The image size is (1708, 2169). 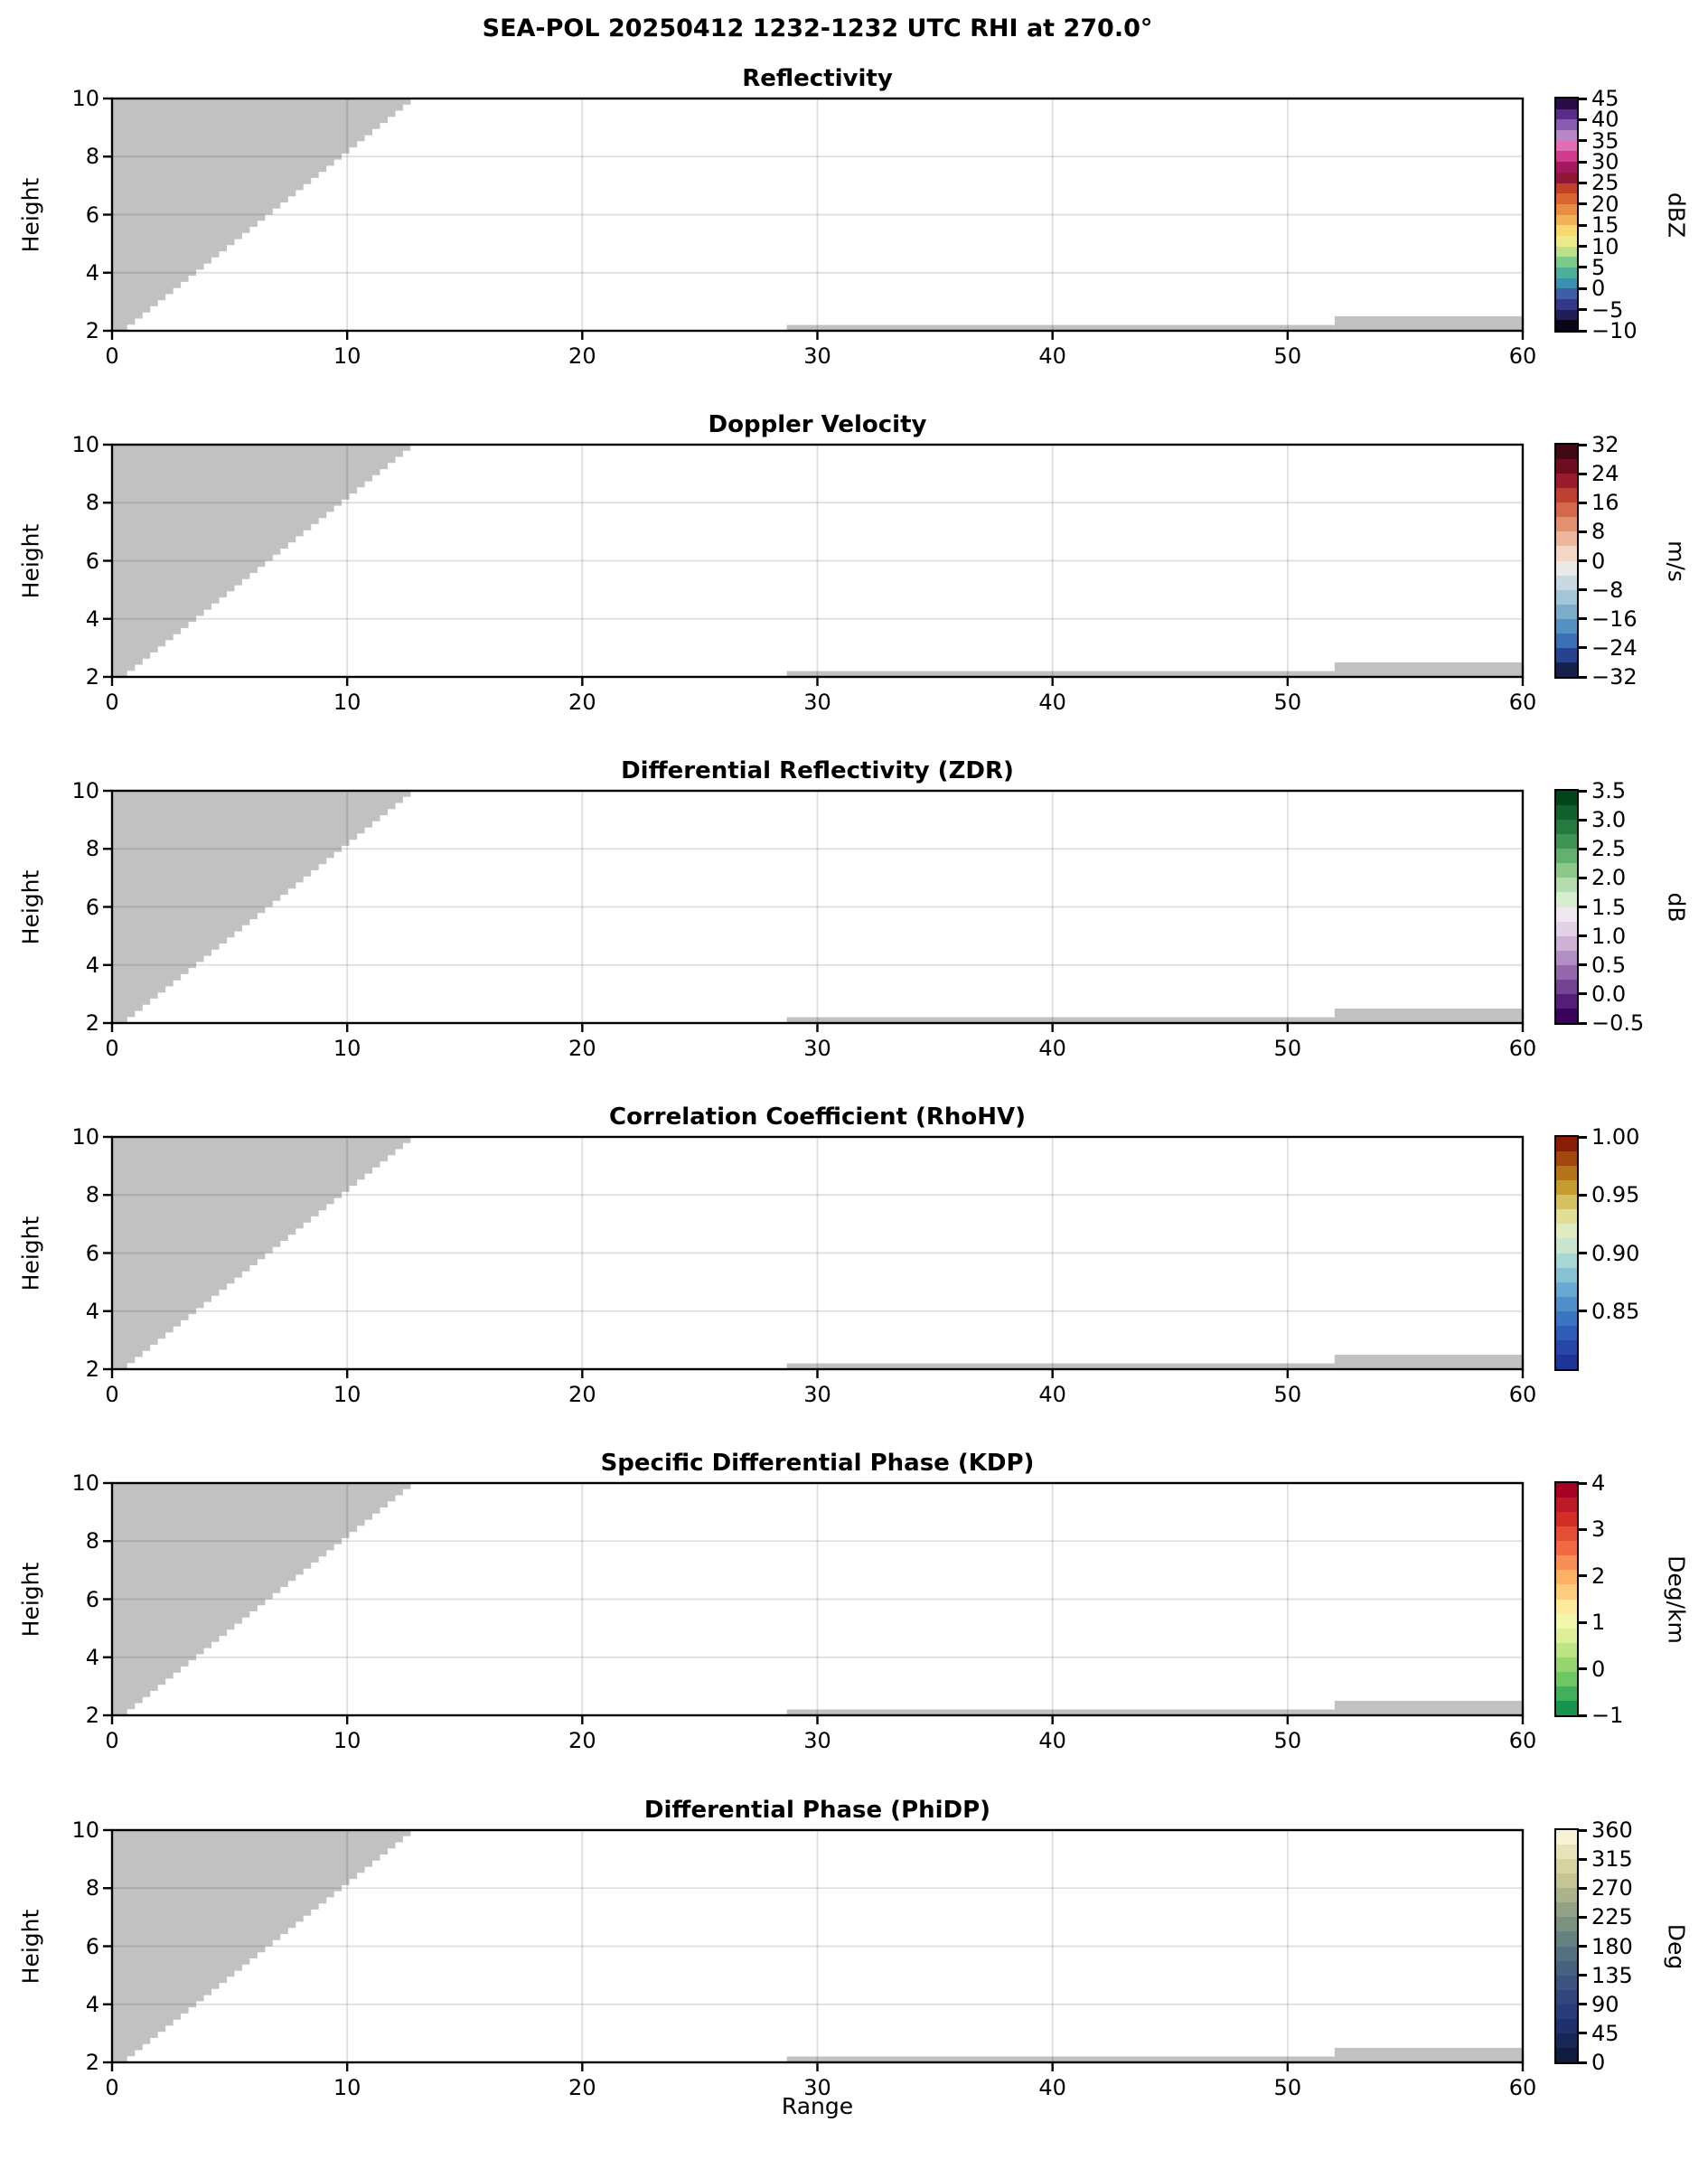 What do you see at coordinates (1612, 1888) in the screenshot?
I see `colorbar-tick-label: 270` at bounding box center [1612, 1888].